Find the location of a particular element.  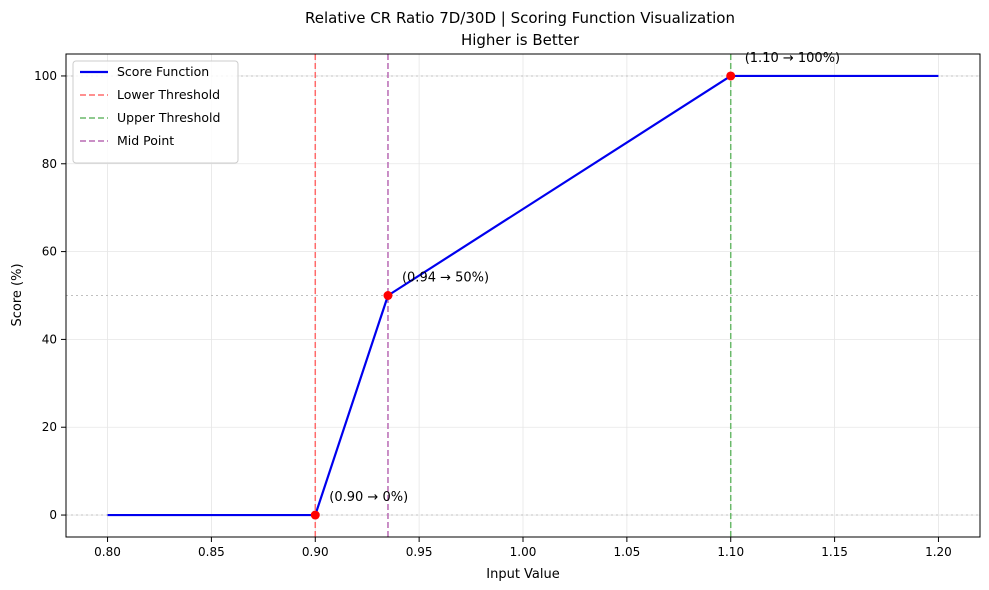

point-annotation: (0.94 → 50%) is located at coordinates (445, 278).